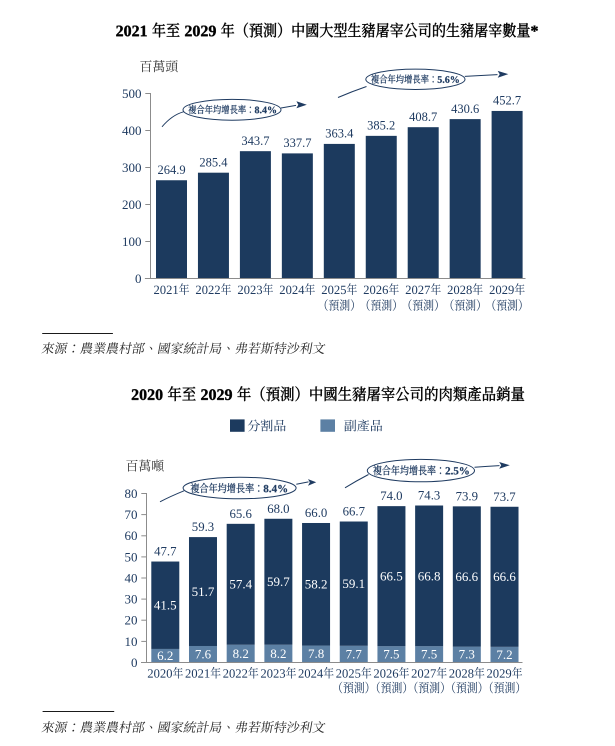 The image size is (615, 746). What do you see at coordinates (240, 584) in the screenshot?
I see `svg-text: 57.4` at bounding box center [240, 584].